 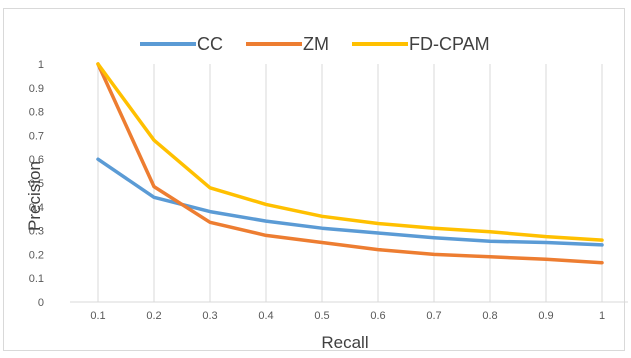 I want to click on x-tick-label: 0.3, so click(x=209, y=316).